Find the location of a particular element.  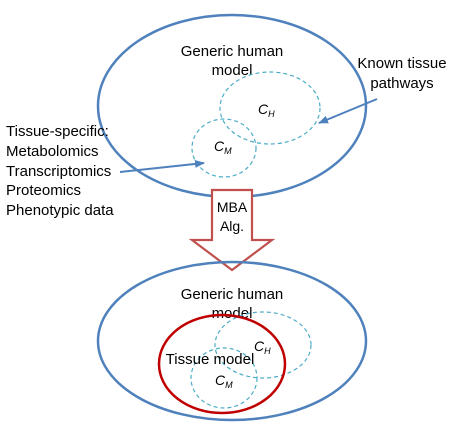

mba-label-line1: MBA is located at coordinates (232, 207).